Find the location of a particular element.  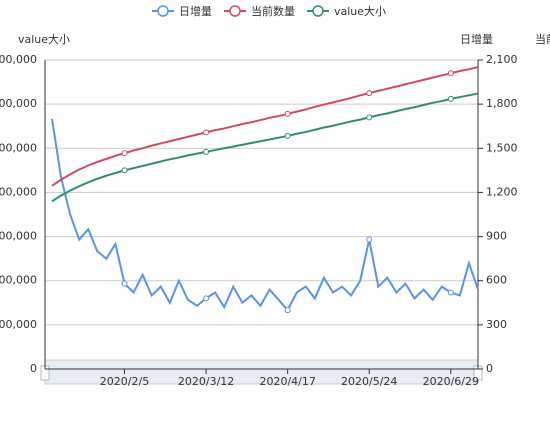

legend-label: 日增量 is located at coordinates (195, 11).